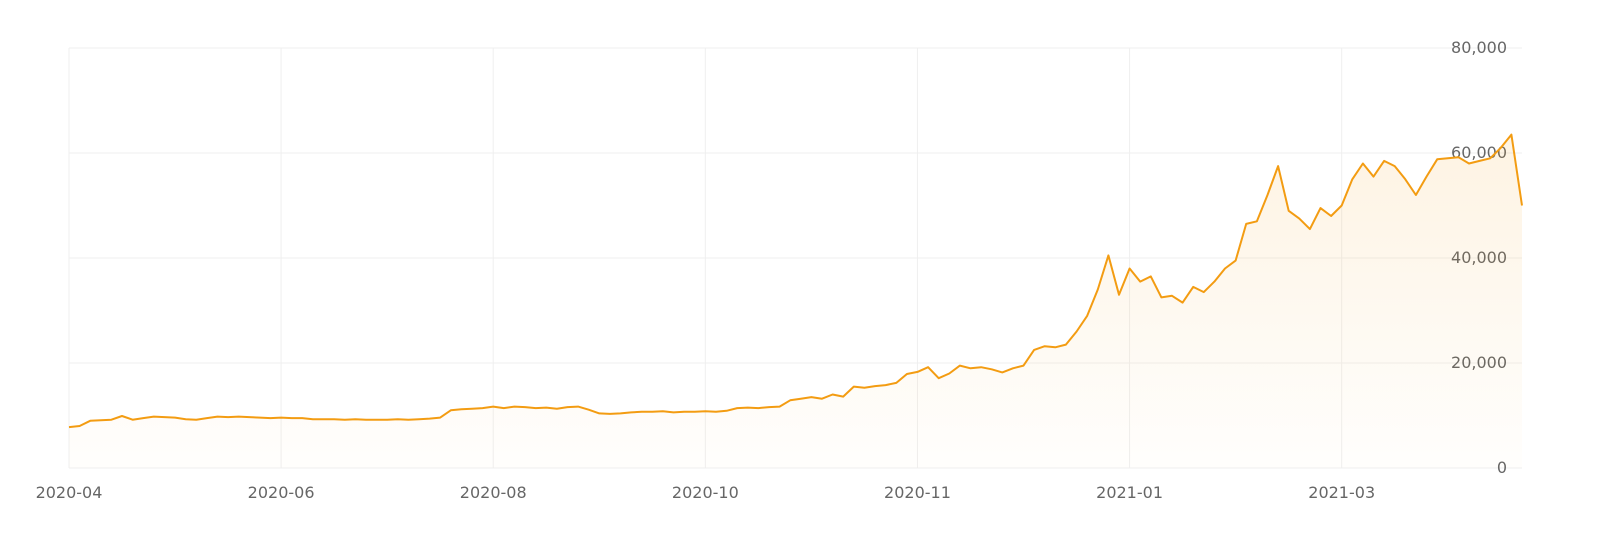 This screenshot has width=1608, height=556. I want to click on x-tick-label: 2021-03, so click(1341, 492).